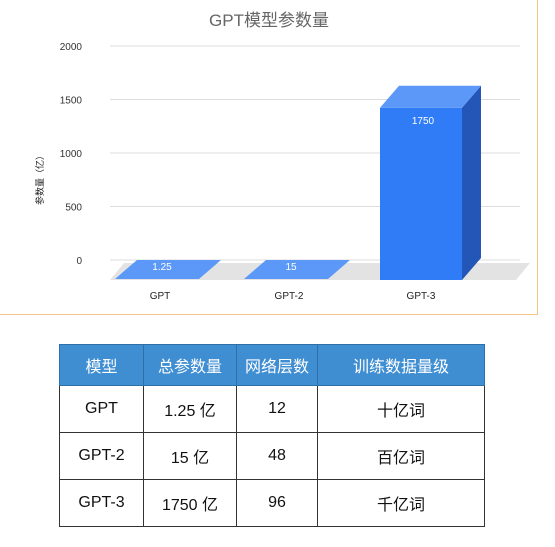  What do you see at coordinates (401, 456) in the screenshot?
I see `table-cell: 百亿词` at bounding box center [401, 456].